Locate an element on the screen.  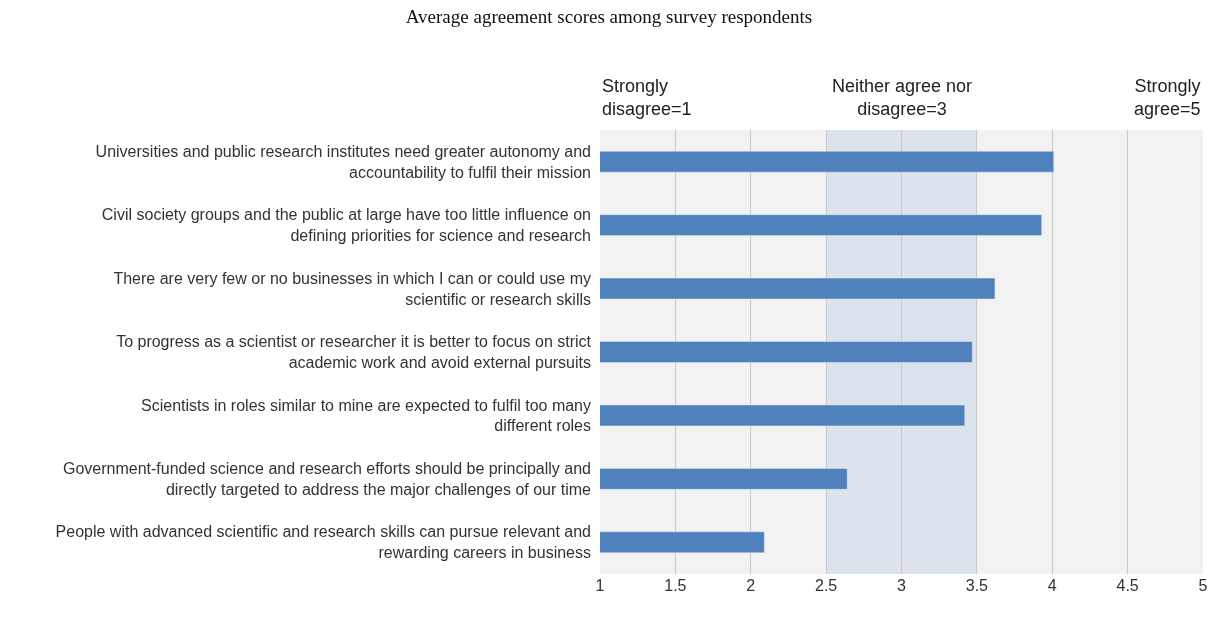
text: Strongly disagree=1 is located at coordinates (647, 98).